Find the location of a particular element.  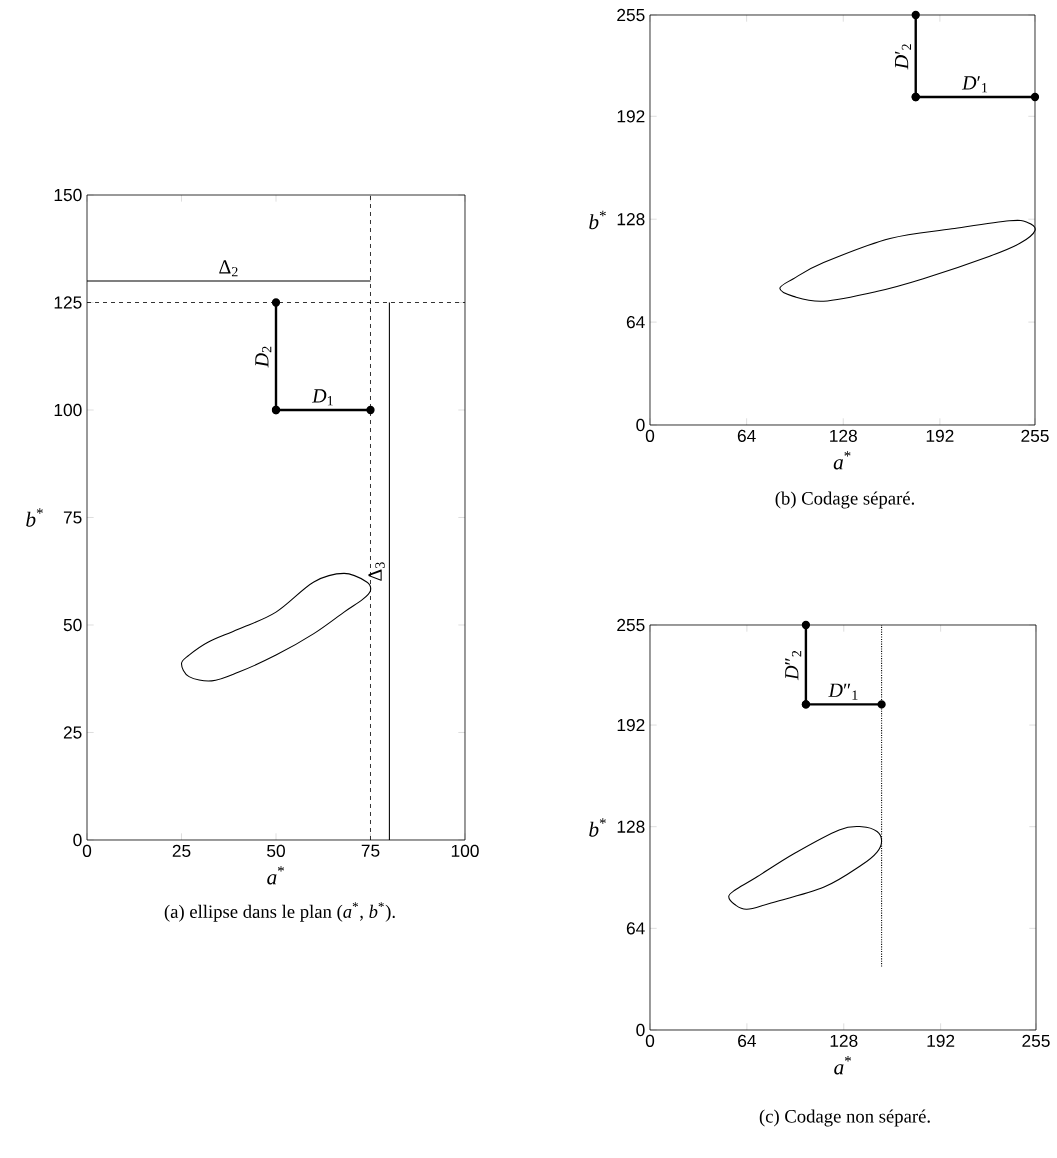

text: (a) ellipse dans le plan (a$^{*}$, b$^{*}$). is located at coordinates (279, 912).